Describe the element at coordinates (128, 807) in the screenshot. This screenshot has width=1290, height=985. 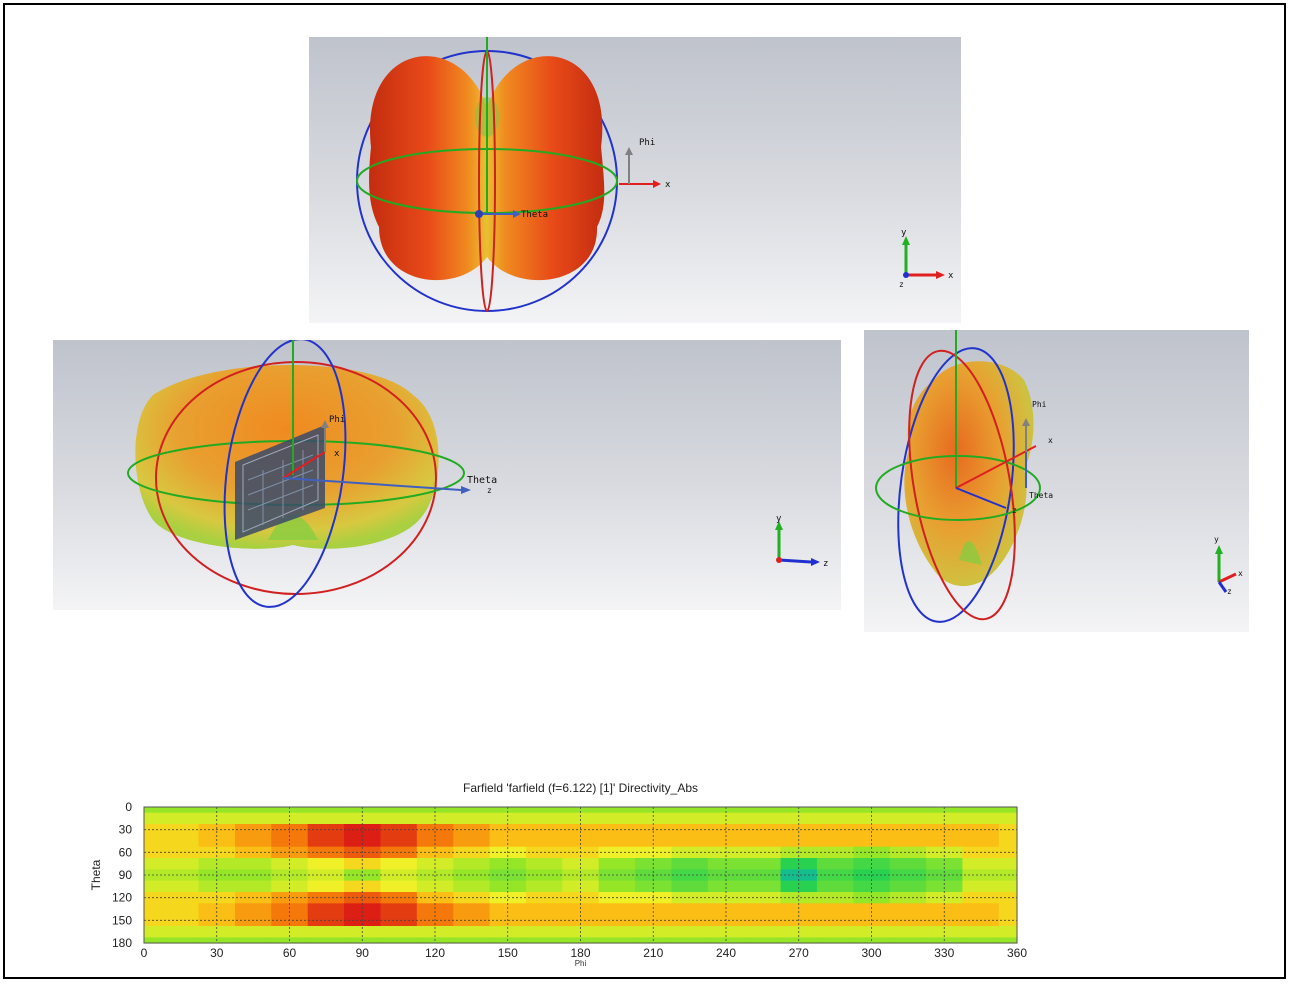
I see `y-tick-label: 0` at that location.